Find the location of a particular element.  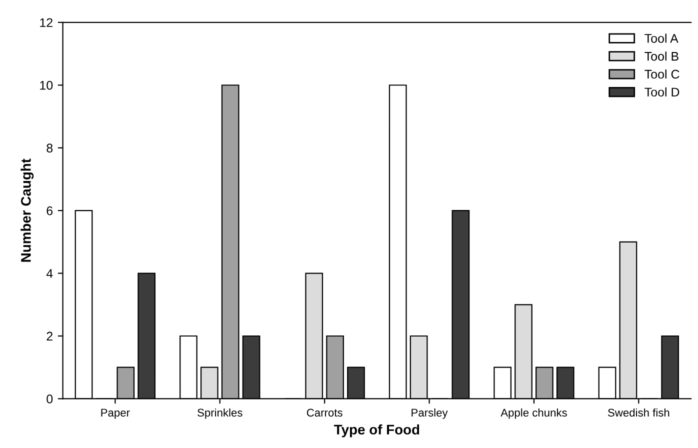

y-tick-label: 6 is located at coordinates (49, 211).